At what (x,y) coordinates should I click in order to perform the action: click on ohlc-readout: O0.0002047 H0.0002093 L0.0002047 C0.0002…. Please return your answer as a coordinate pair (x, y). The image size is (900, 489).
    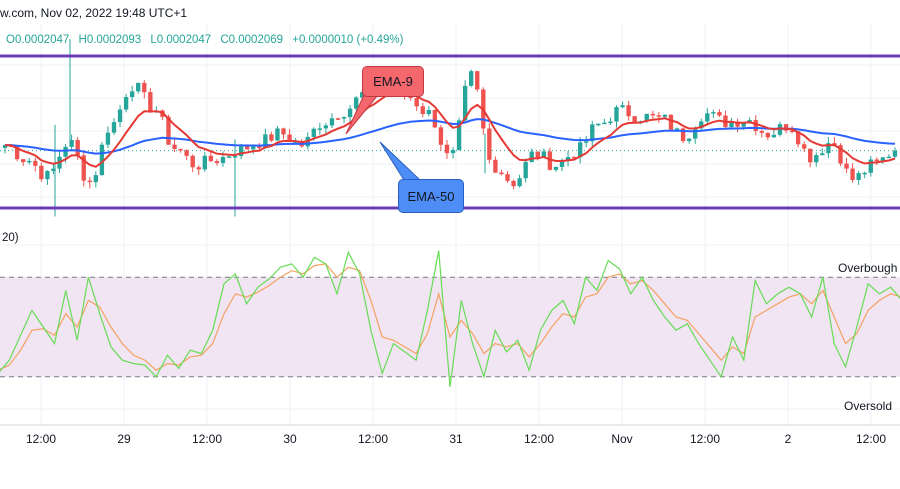
    Looking at the image, I should click on (208, 40).